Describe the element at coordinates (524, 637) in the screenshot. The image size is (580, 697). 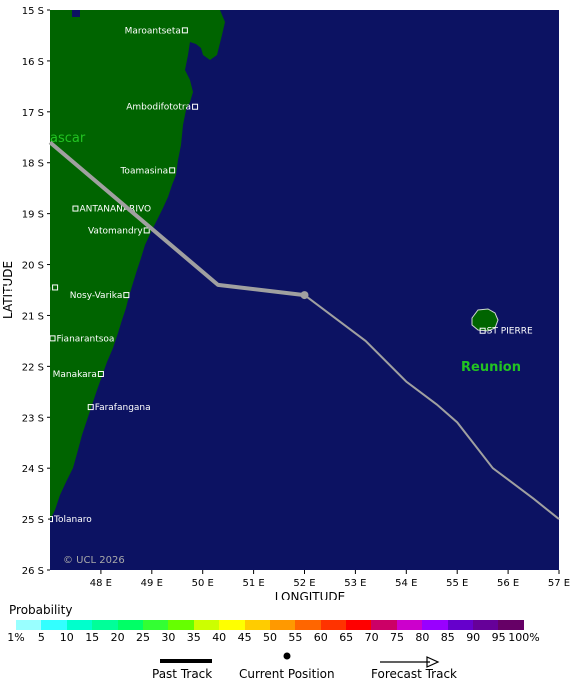
I see `probability-scale-label: 100%` at that location.